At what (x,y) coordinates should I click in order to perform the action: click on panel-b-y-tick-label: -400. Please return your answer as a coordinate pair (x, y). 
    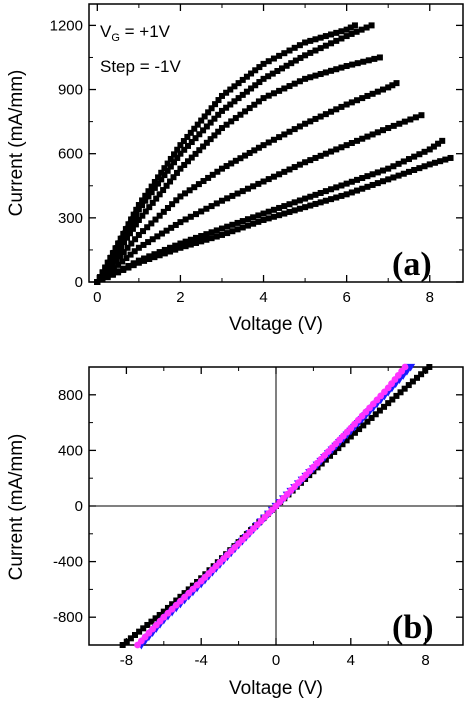
    Looking at the image, I should click on (68, 562).